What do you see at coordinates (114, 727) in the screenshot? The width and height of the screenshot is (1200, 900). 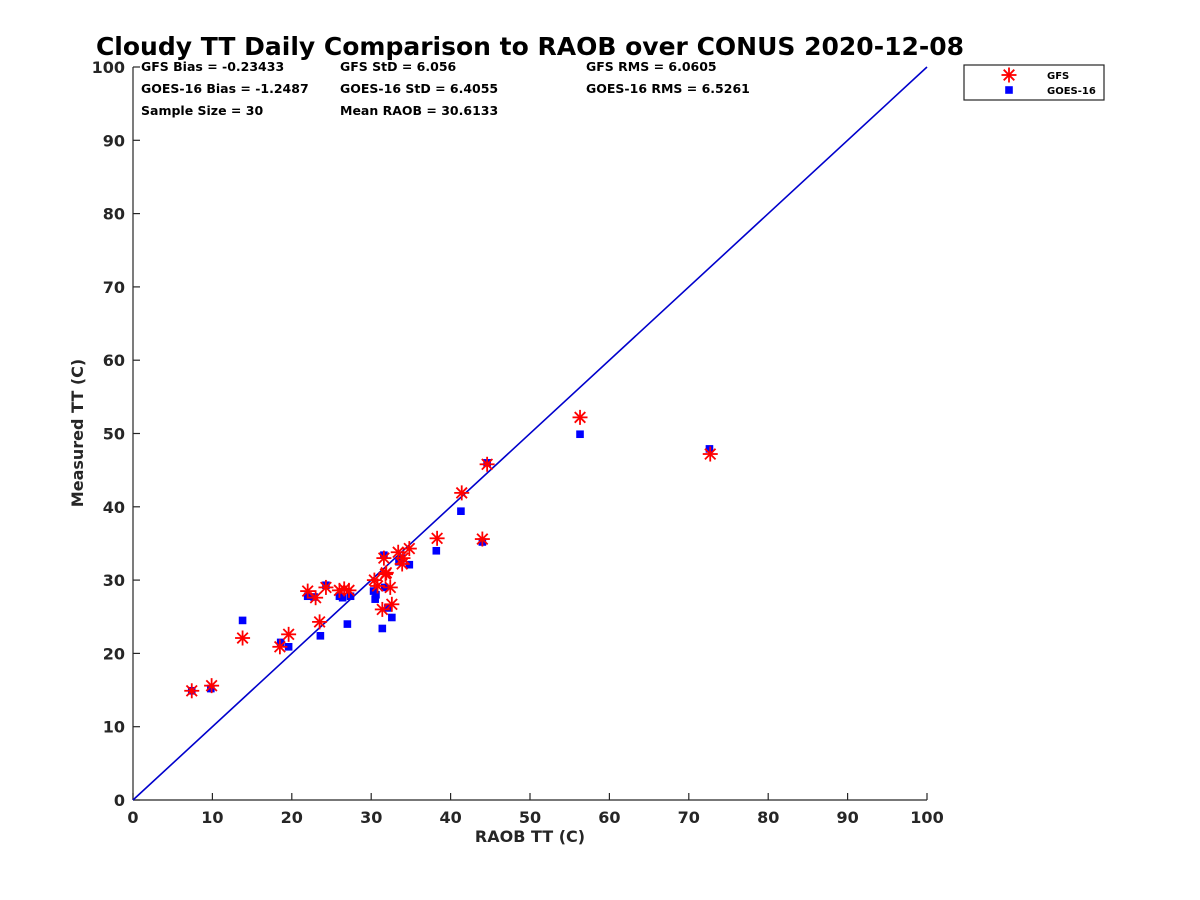 I see `y-tick-label: 10` at bounding box center [114, 727].